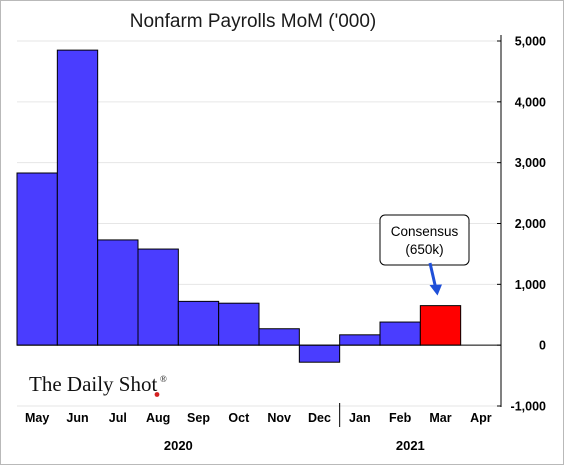  Describe the element at coordinates (530, 163) in the screenshot. I see `y-tick-label: 3,000` at that location.